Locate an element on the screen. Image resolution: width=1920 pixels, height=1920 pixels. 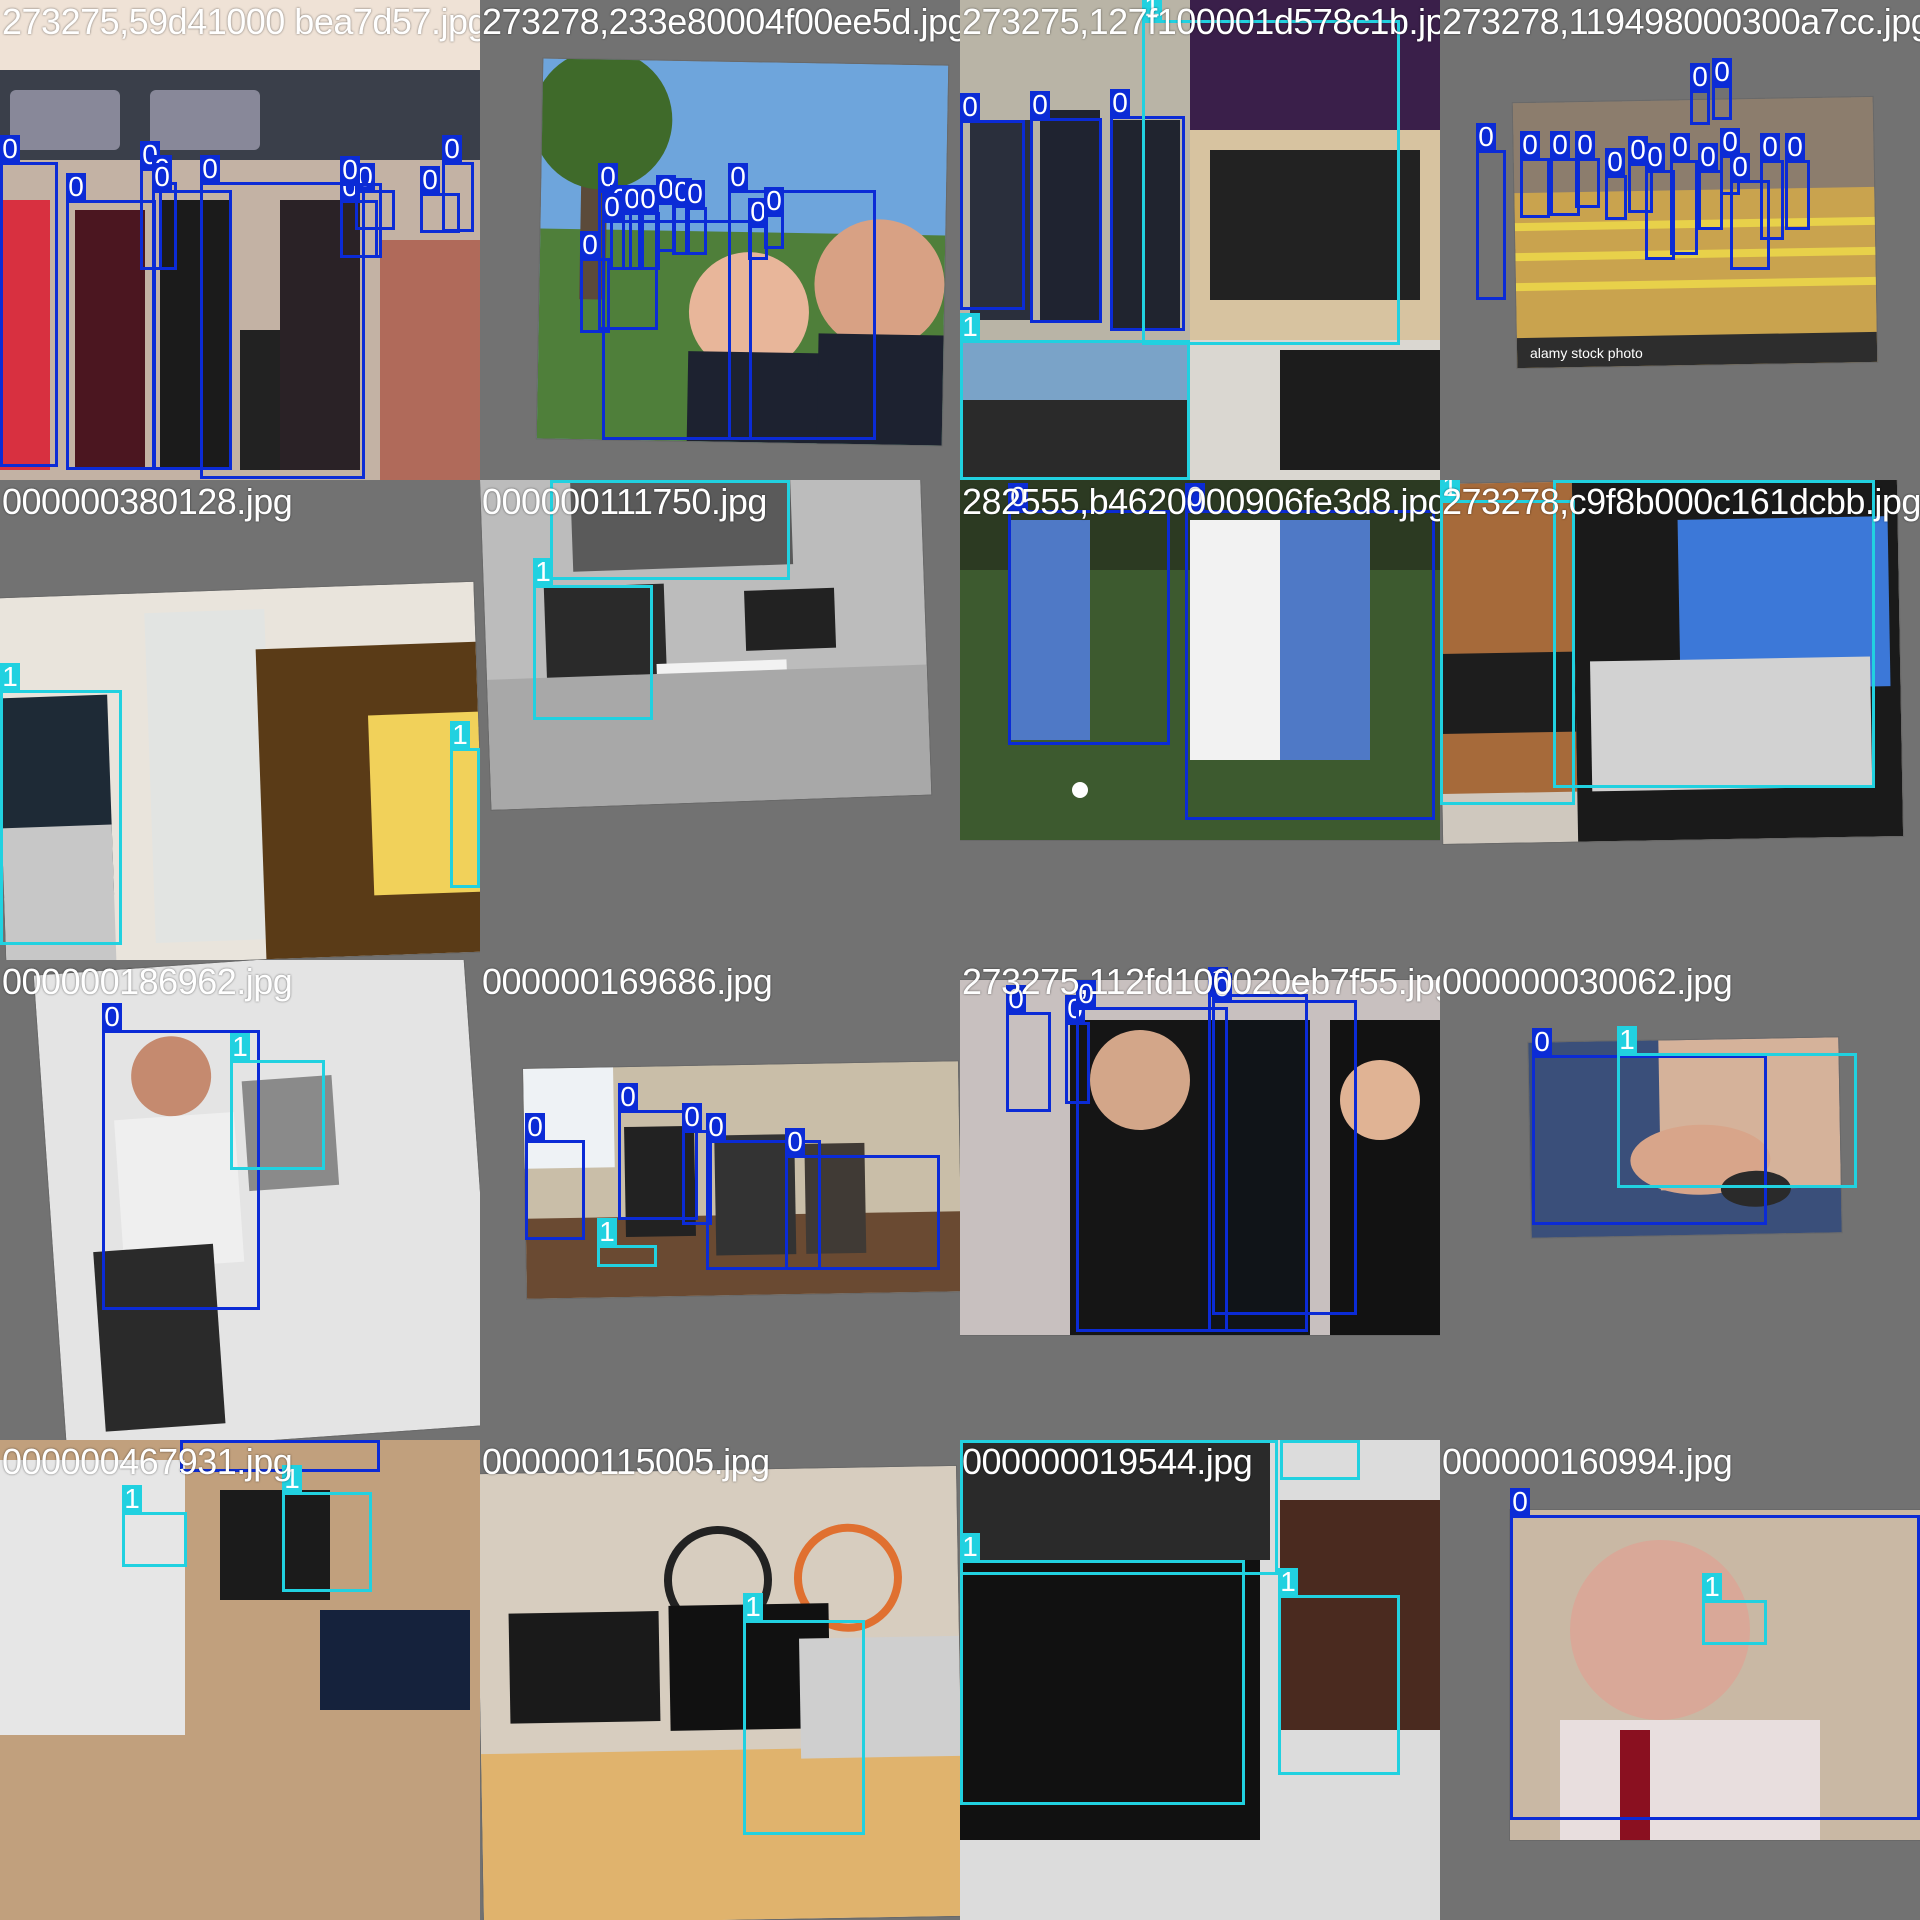
tile-9: 000000186962.jpg 0 1 is located at coordinates (240, 1200).